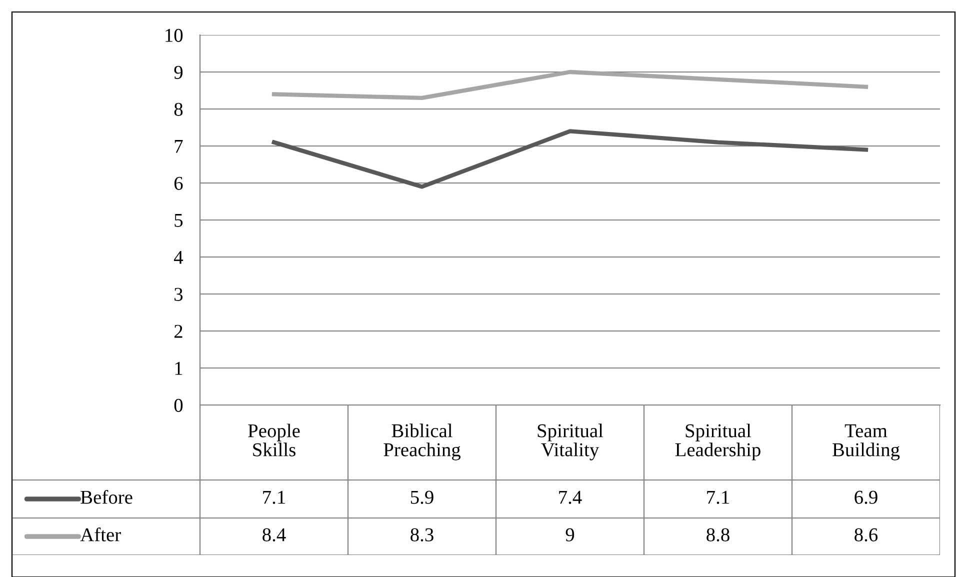 This screenshot has width=958, height=577. I want to click on data-label: 6.9, so click(866, 497).